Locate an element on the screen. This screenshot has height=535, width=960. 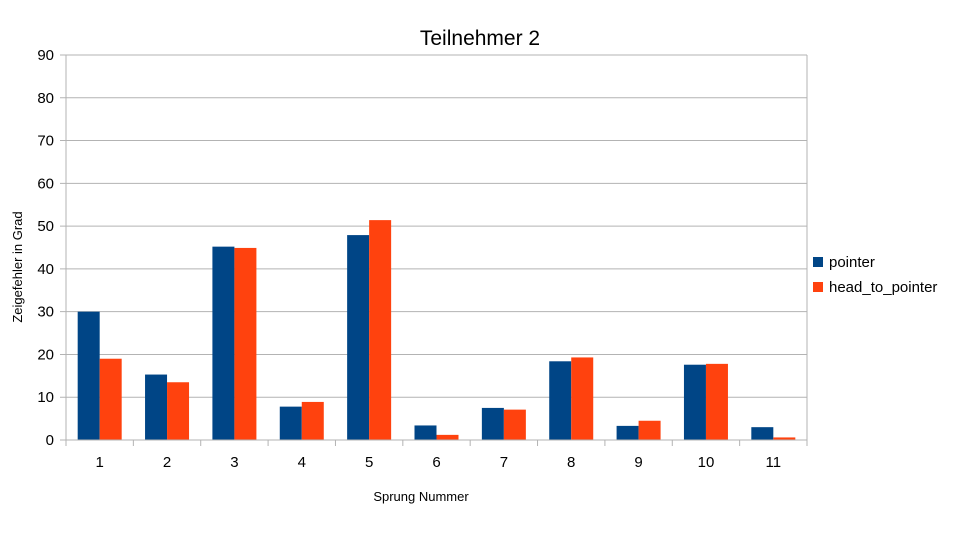
x-tick-label: 9 is located at coordinates (638, 462).